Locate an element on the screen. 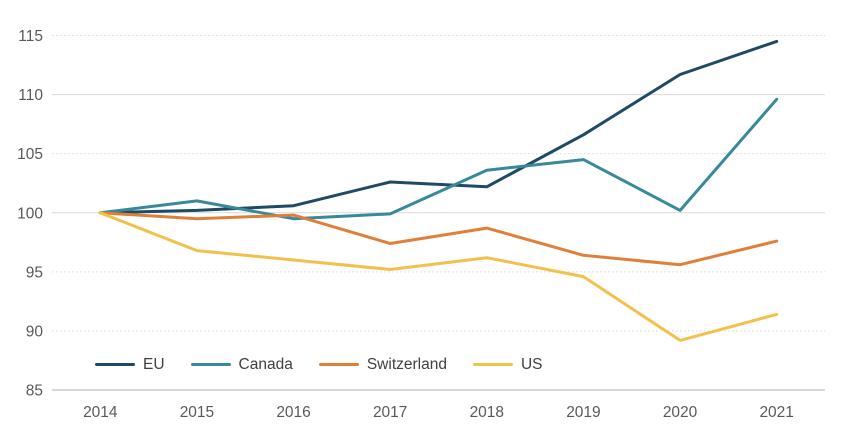  x-tick-label-2020: 2020 is located at coordinates (680, 412).